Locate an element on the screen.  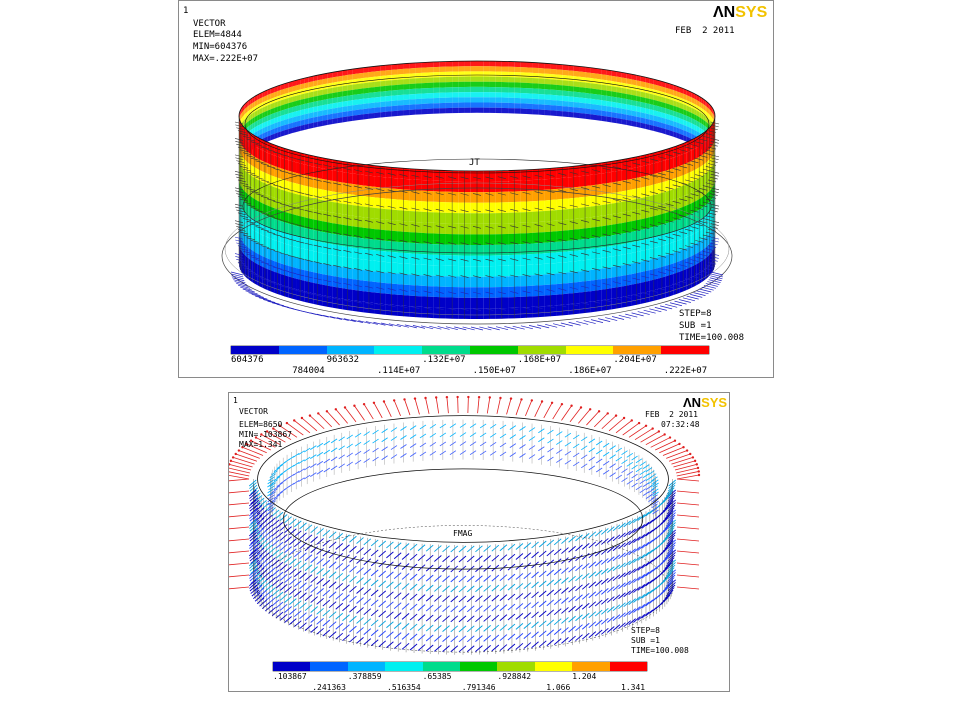
legend-tick-label: 604376 is located at coordinates (247, 360).